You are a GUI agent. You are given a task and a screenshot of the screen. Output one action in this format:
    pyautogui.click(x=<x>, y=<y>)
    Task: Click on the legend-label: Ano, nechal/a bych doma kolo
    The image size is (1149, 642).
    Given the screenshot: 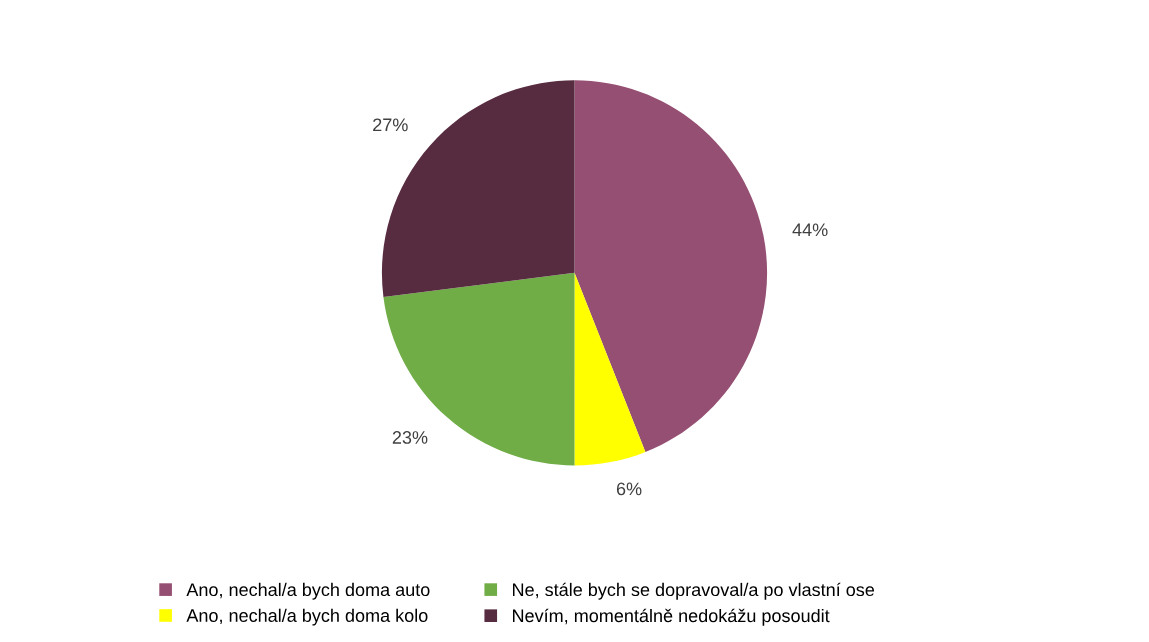 What is the action you would take?
    pyautogui.click(x=307, y=617)
    